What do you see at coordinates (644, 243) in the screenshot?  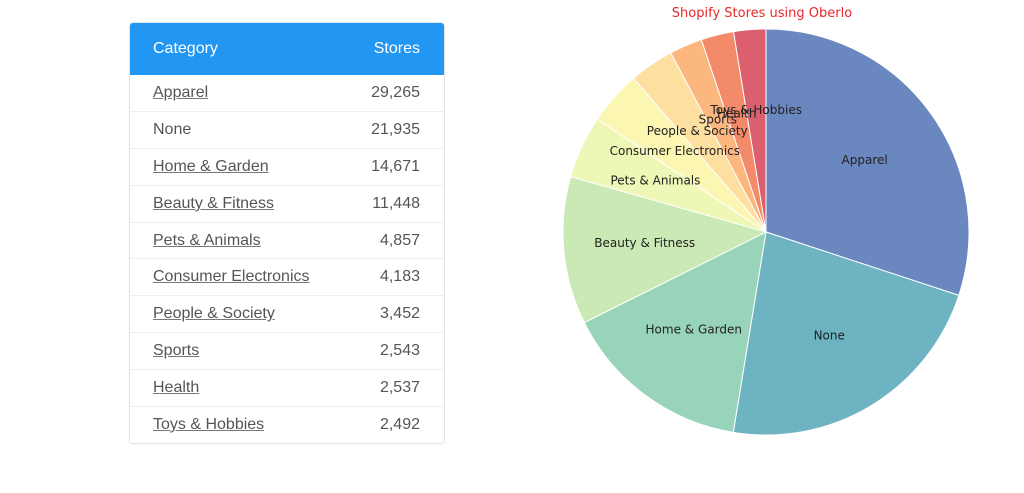 I see `pie-slice-label: Beauty & Fitness` at bounding box center [644, 243].